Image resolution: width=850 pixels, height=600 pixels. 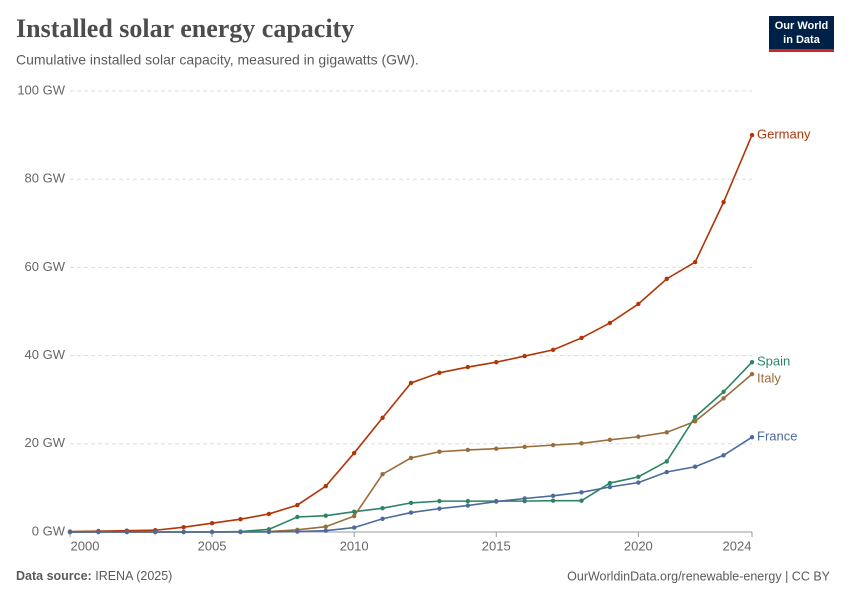 I want to click on chart-title: Installed solar energy capacity, so click(x=185, y=28).